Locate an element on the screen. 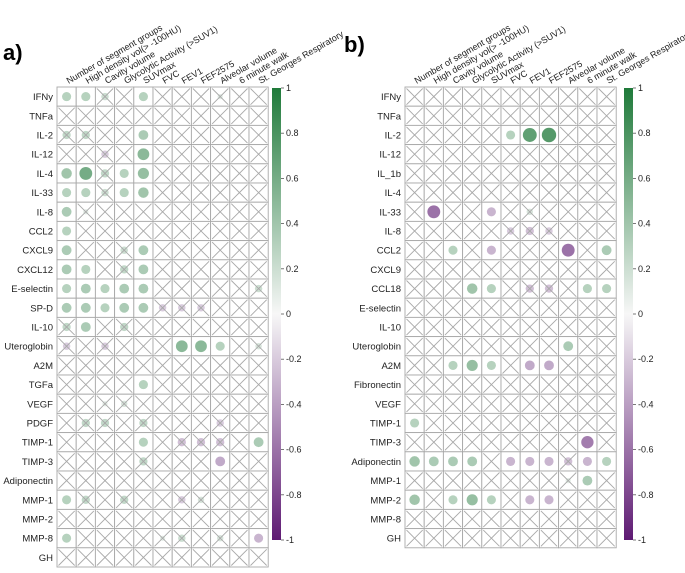 The width and height of the screenshot is (685, 573). row-label: SP-D is located at coordinates (41, 308).